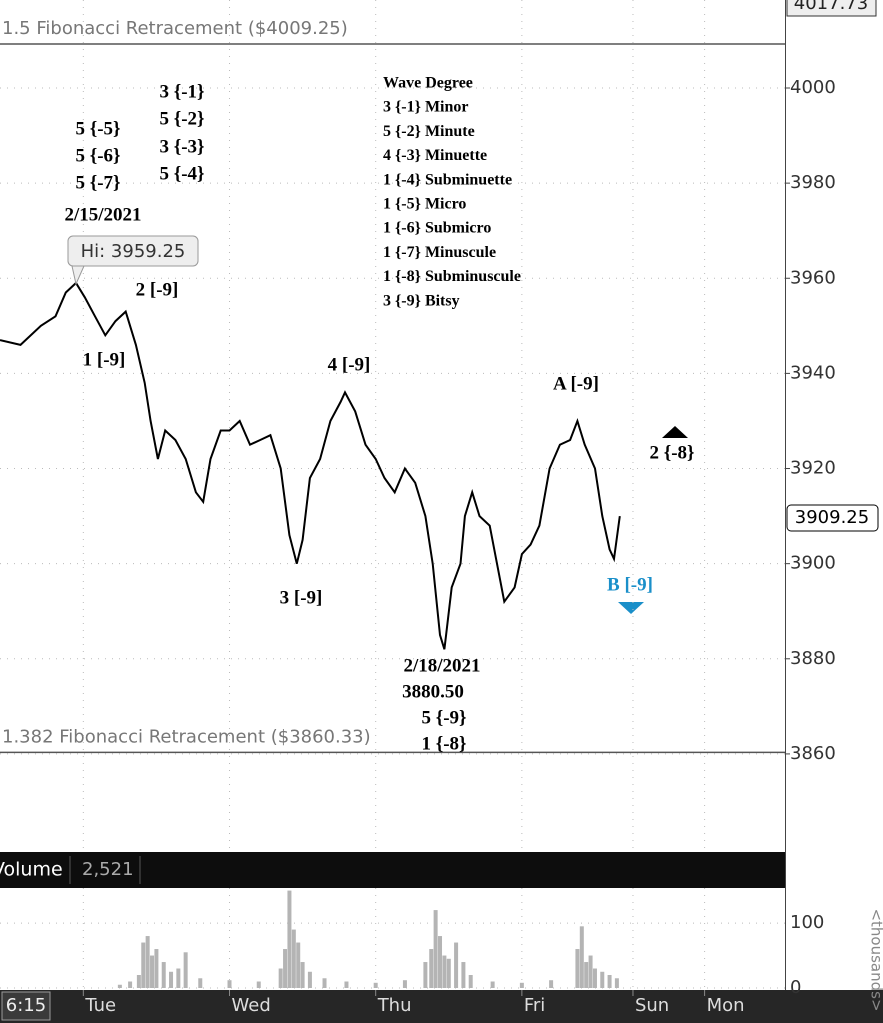  What do you see at coordinates (301, 597) in the screenshot?
I see `wave-label: 3 [-9]` at bounding box center [301, 597].